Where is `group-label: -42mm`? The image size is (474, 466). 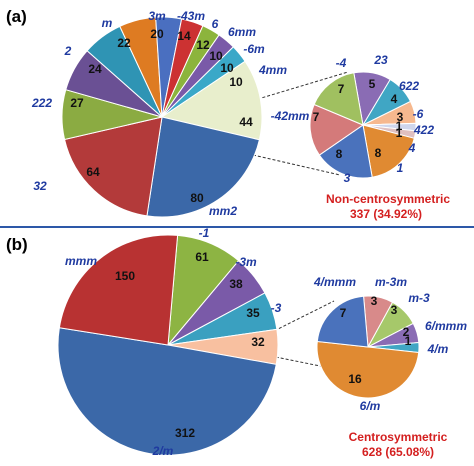 group-label: -42mm is located at coordinates (290, 116).